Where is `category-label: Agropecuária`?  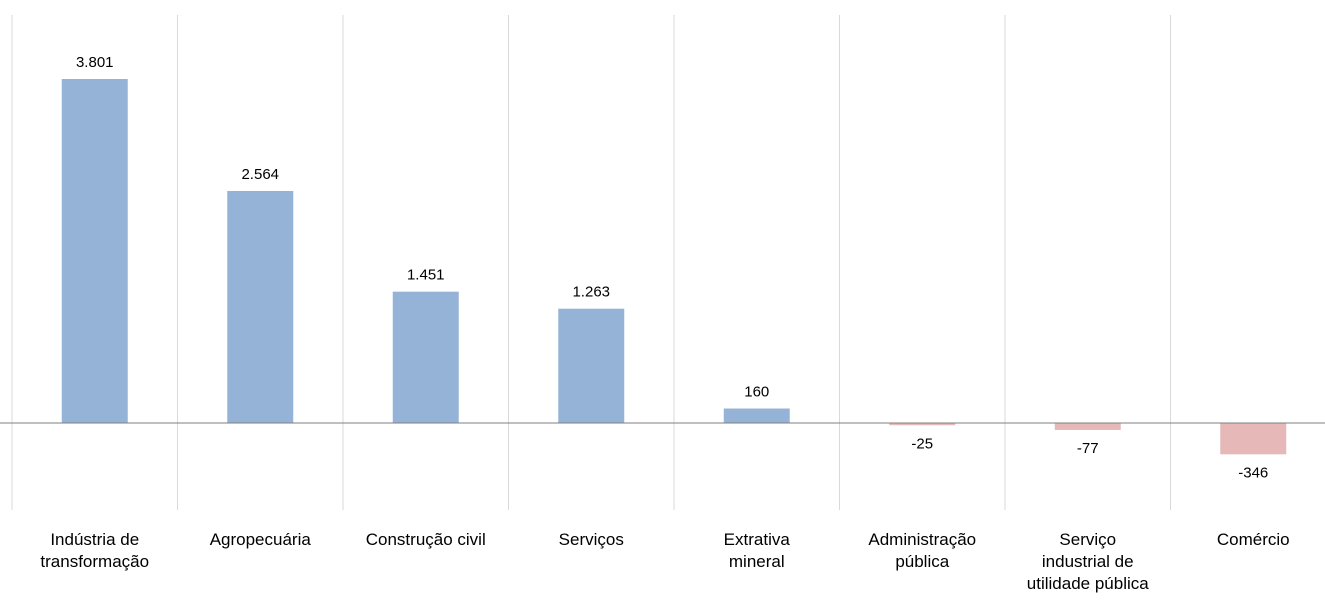
category-label: Agropecuária is located at coordinates (261, 539).